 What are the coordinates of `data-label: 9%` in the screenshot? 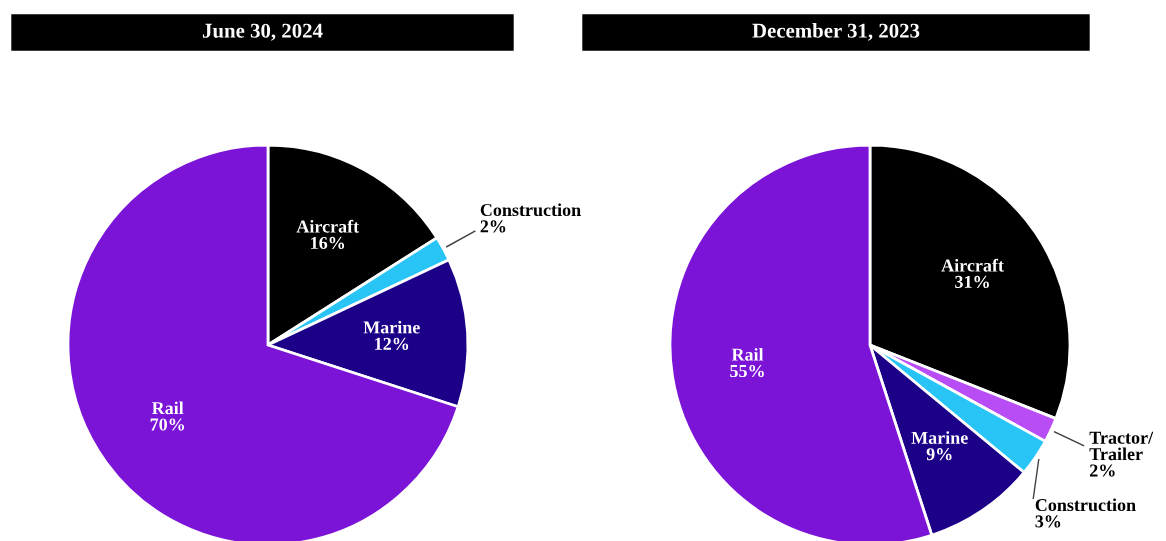 It's located at (939, 454).